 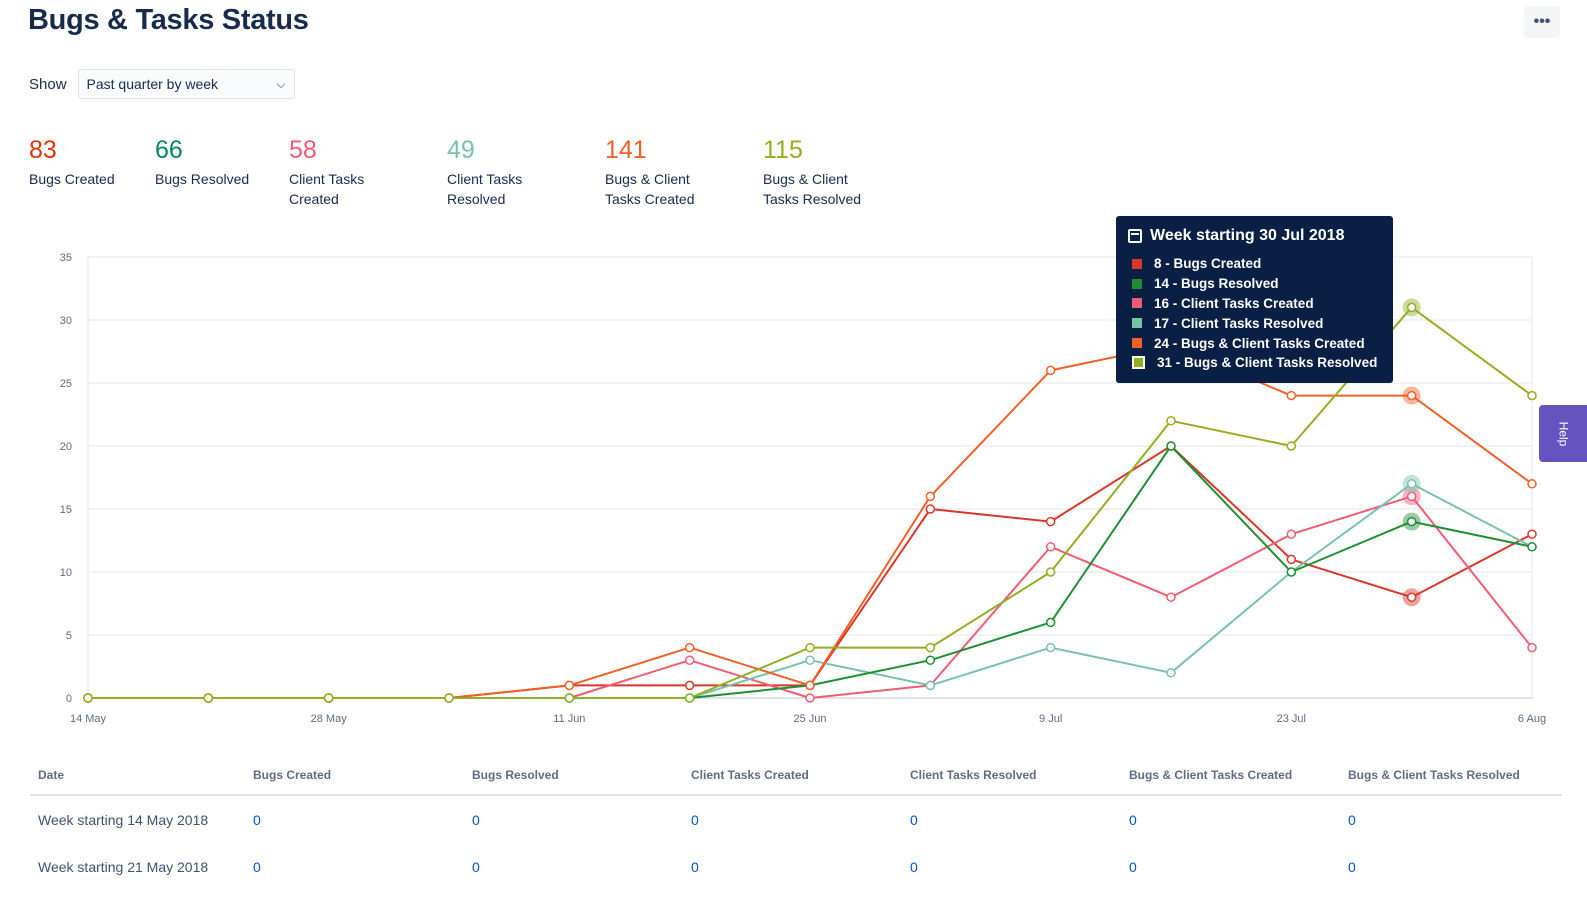 I want to click on stat-value: 83, so click(x=43, y=150).